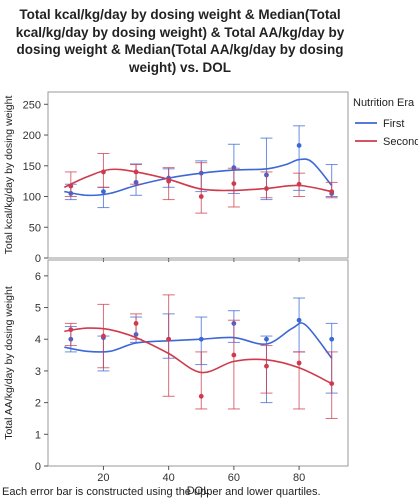 This screenshot has height=500, width=418. Describe the element at coordinates (38, 404) in the screenshot. I see `y-tick-label: 2` at that location.